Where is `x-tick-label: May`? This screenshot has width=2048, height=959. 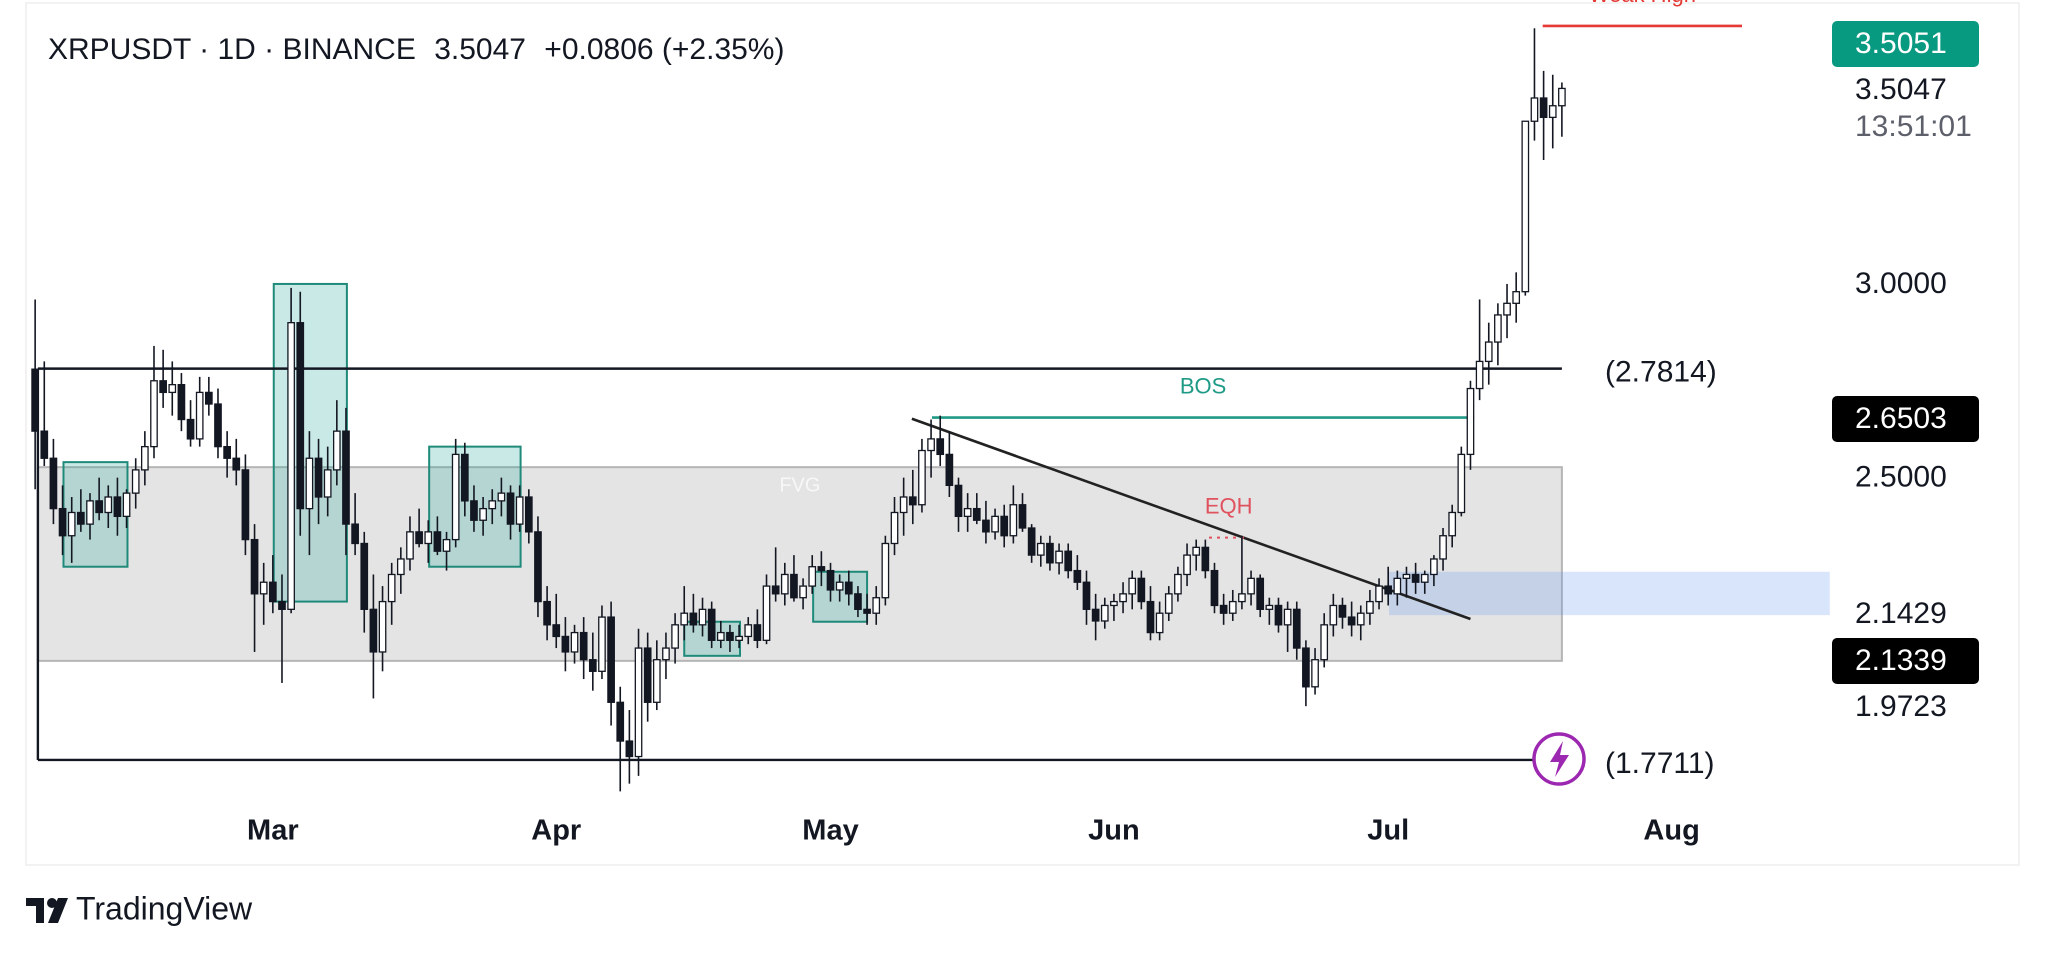 x-tick-label: May is located at coordinates (830, 831).